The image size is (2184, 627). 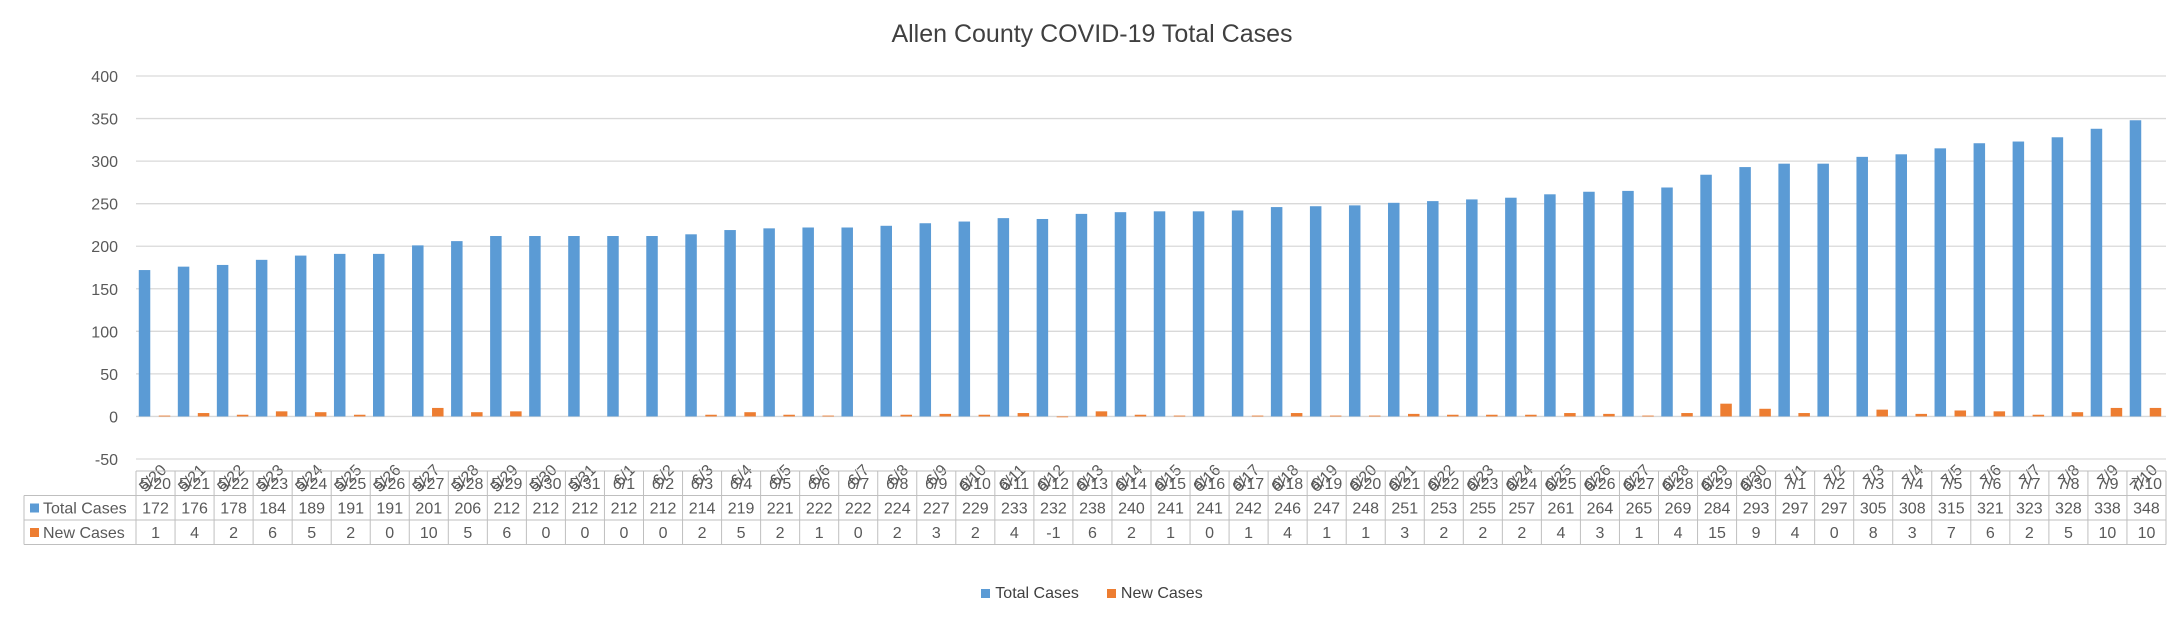 I want to click on y-tick-label: 100, so click(x=104, y=332).